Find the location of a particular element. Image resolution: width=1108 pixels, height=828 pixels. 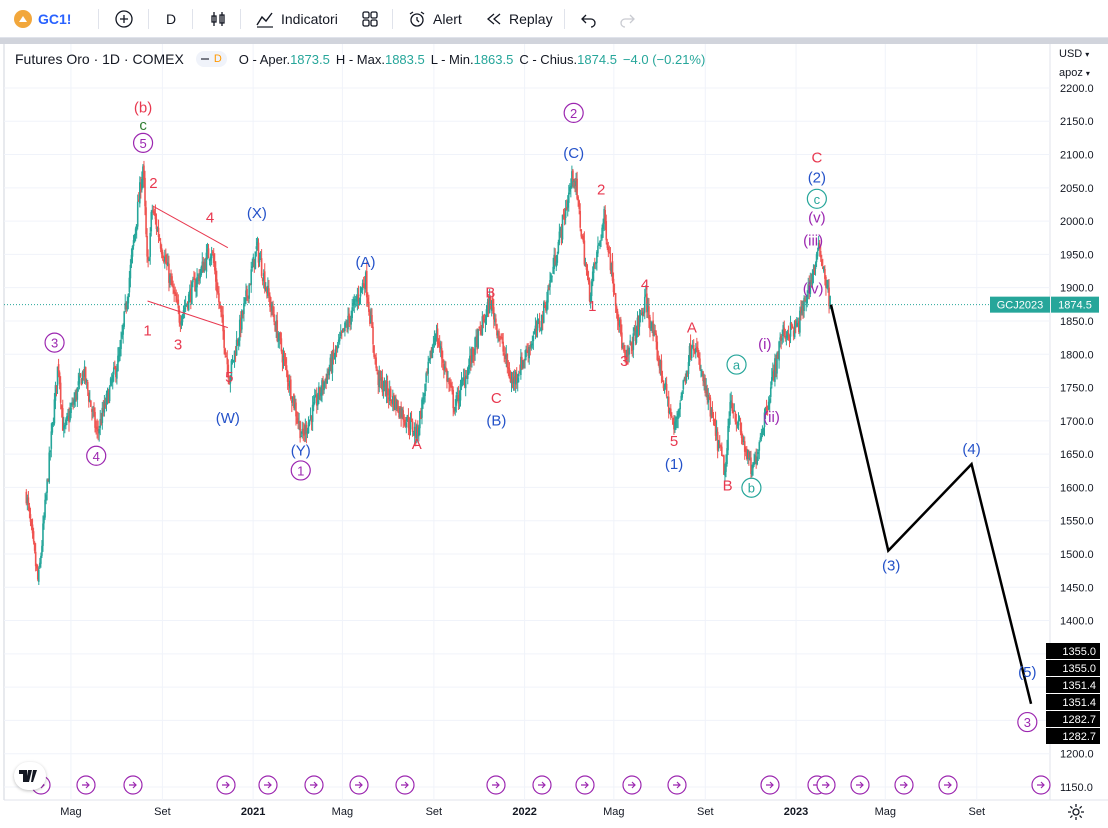

redo-button is located at coordinates (627, 19).